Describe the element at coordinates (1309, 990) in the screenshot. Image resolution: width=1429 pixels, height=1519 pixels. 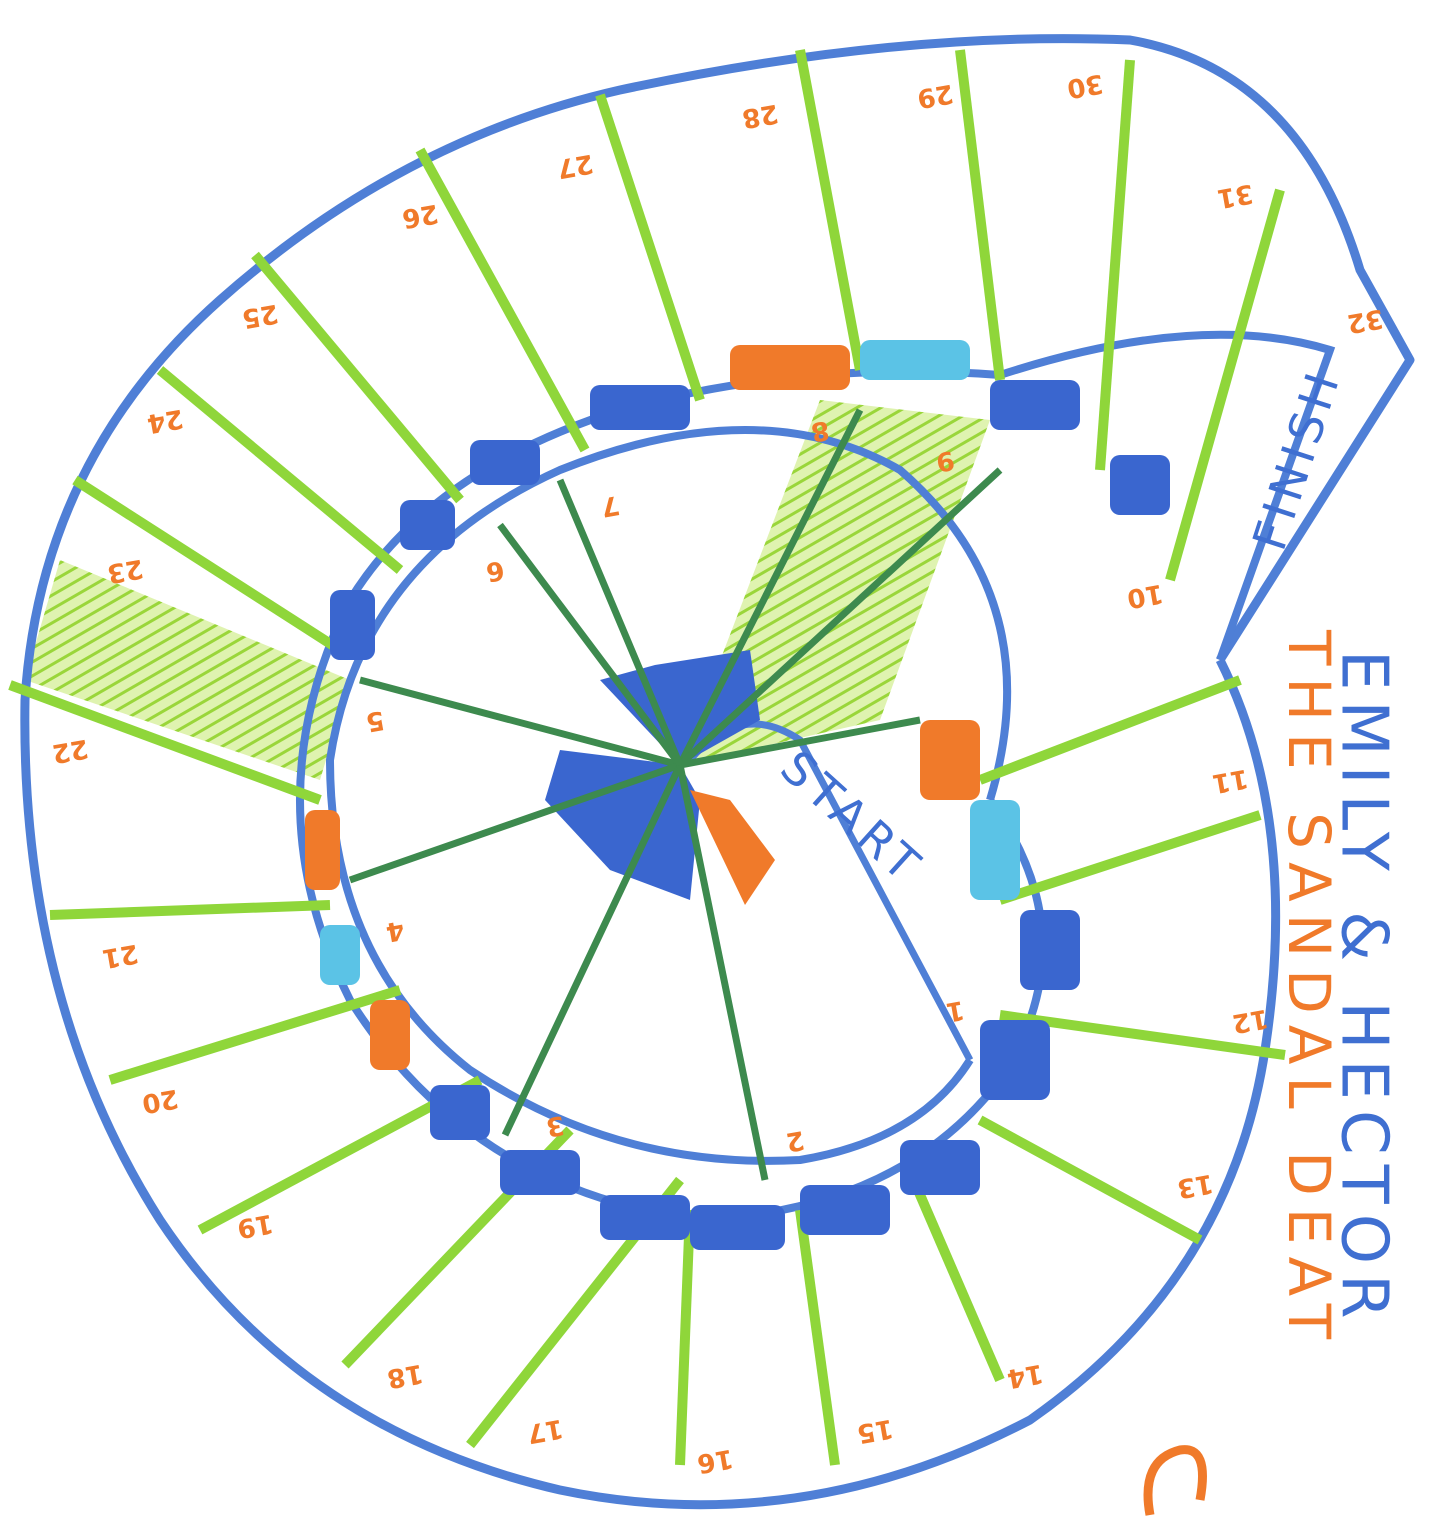
I see `subtitle: THE SANDAL DEAT` at that location.